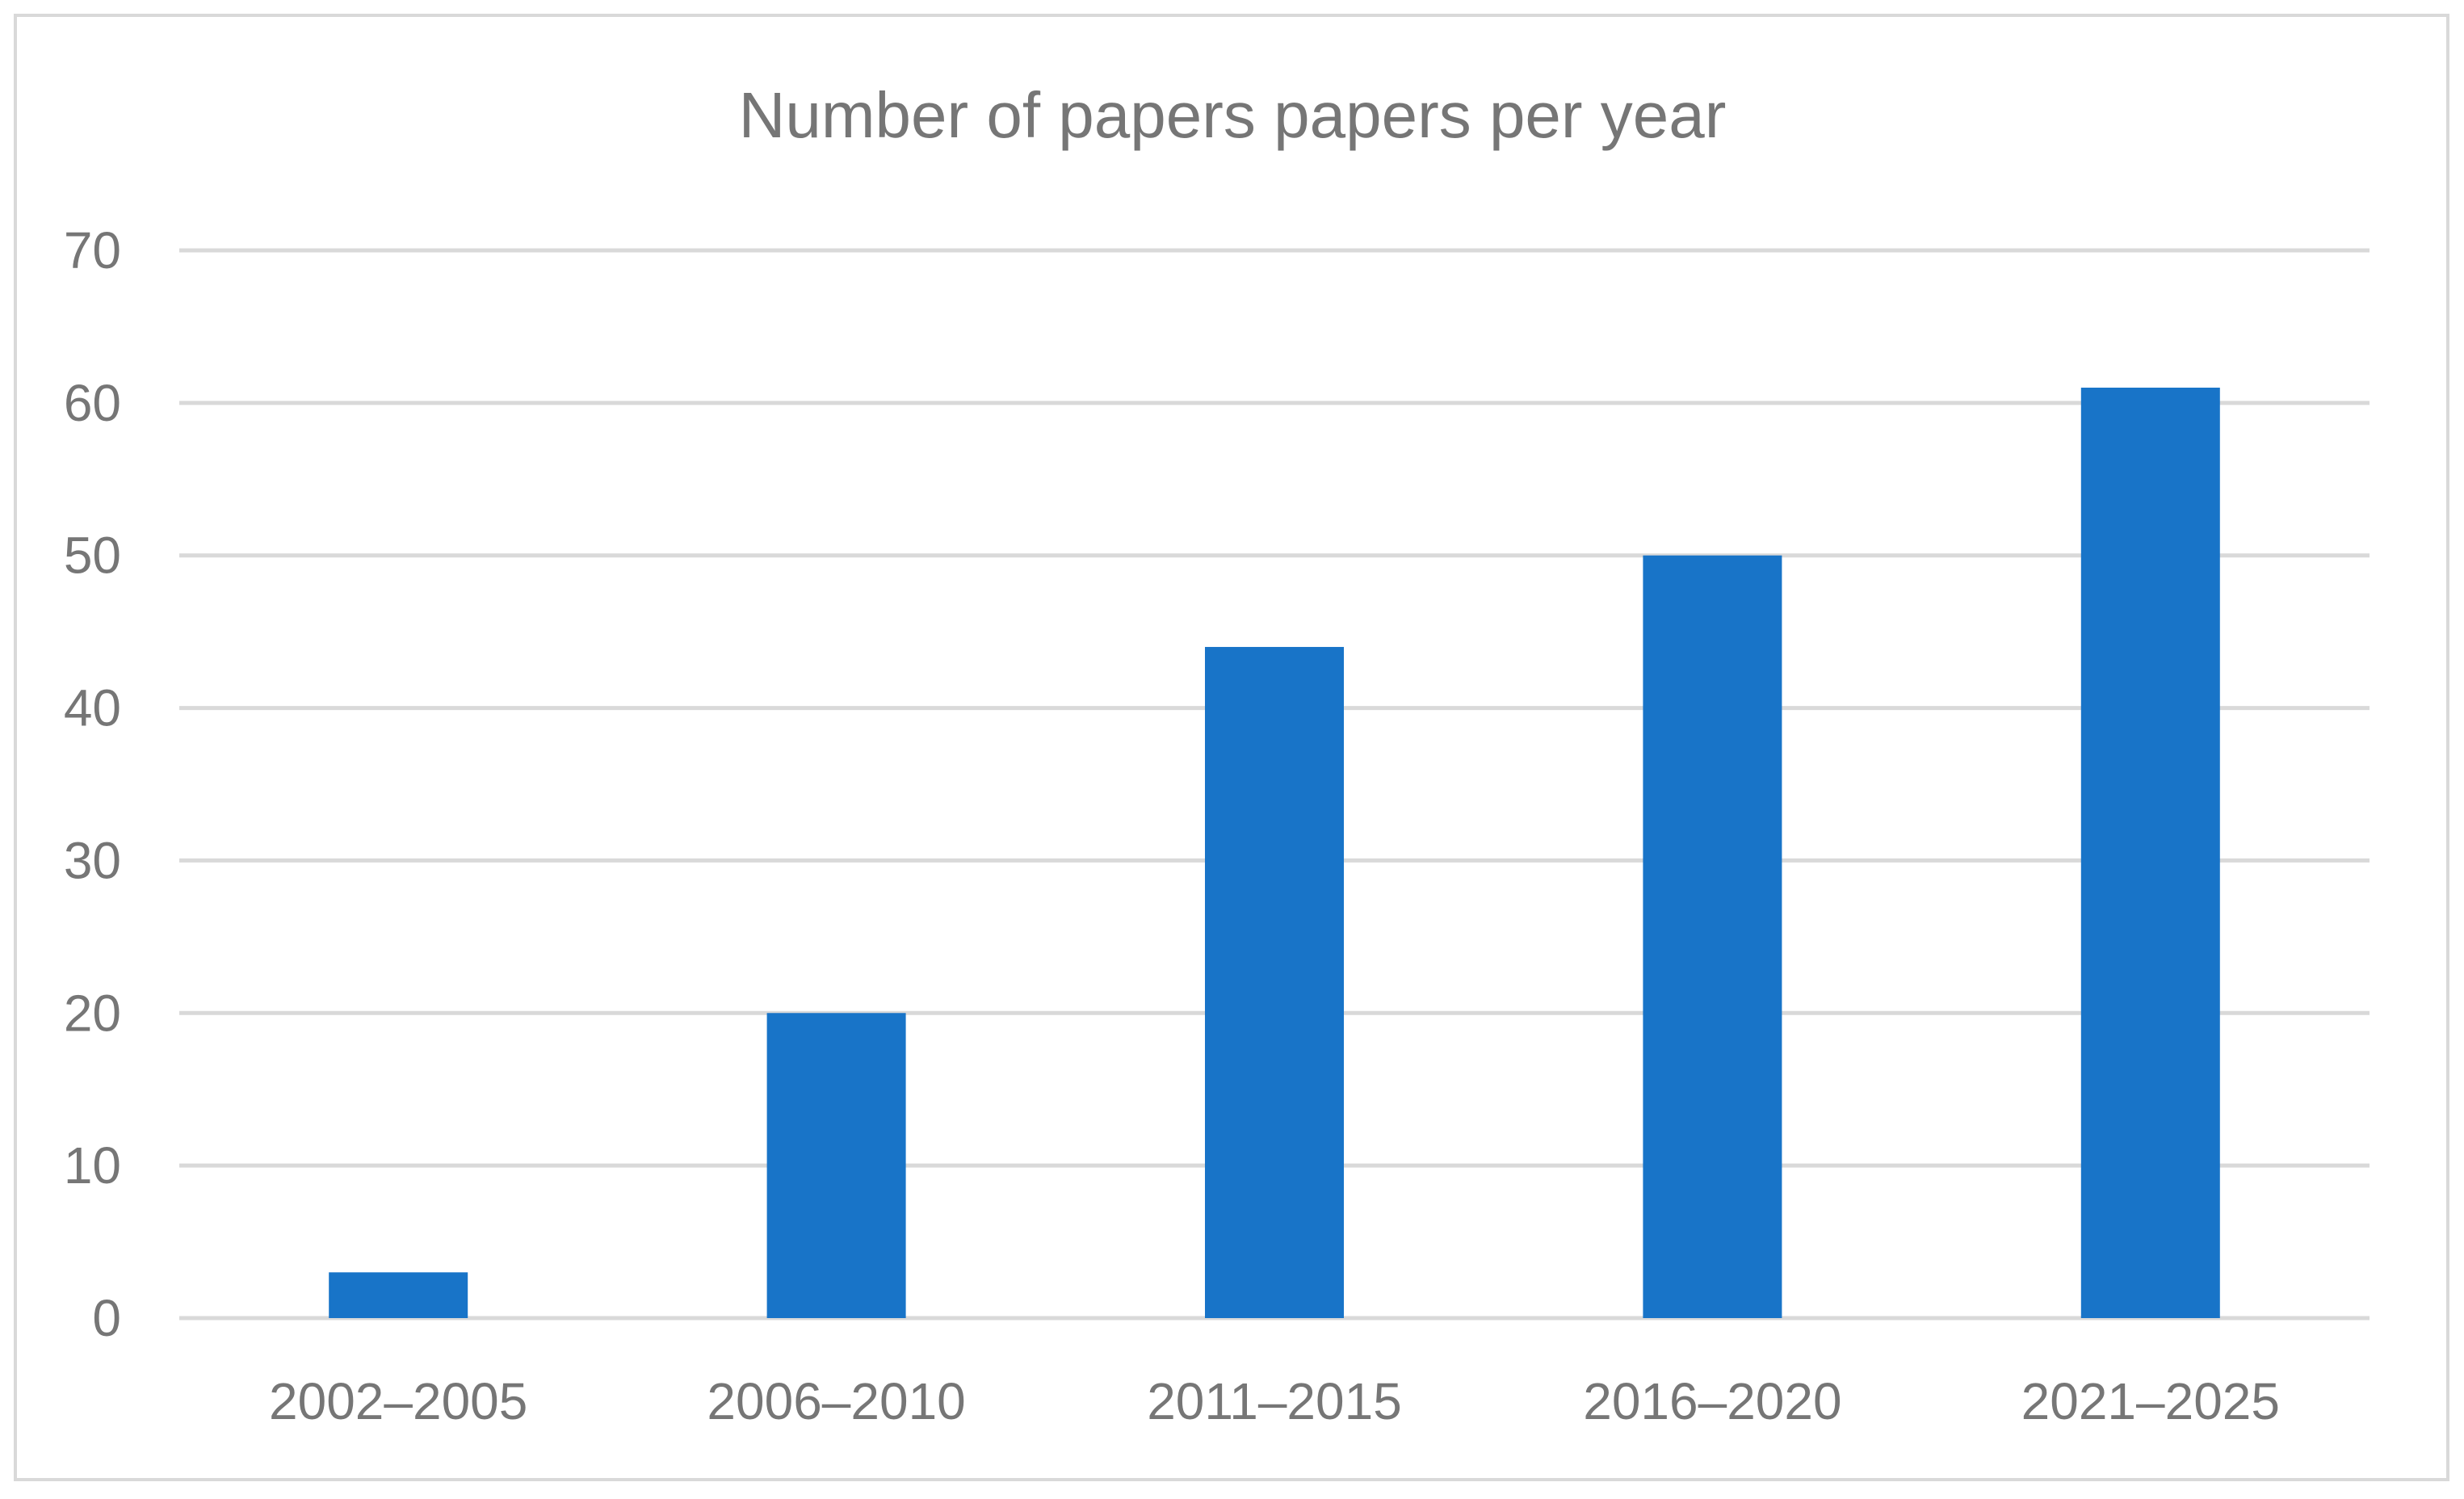 The width and height of the screenshot is (2464, 1499). Describe the element at coordinates (107, 1318) in the screenshot. I see `y-tick-label: 0` at that location.